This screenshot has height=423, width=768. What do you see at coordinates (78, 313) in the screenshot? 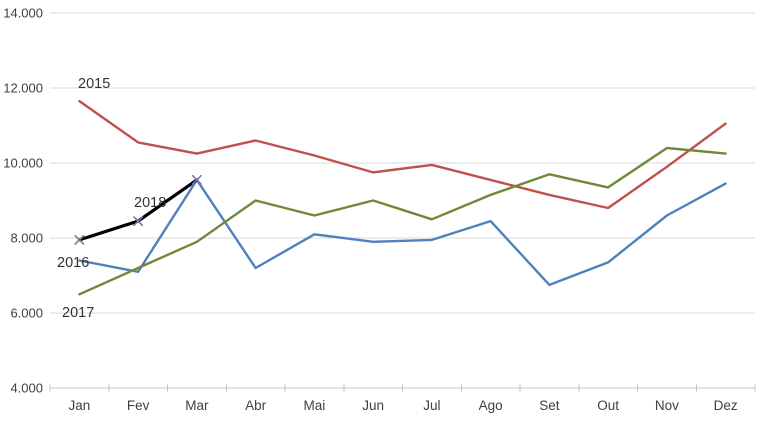
I see `series-label-2017: 2017` at bounding box center [78, 313].